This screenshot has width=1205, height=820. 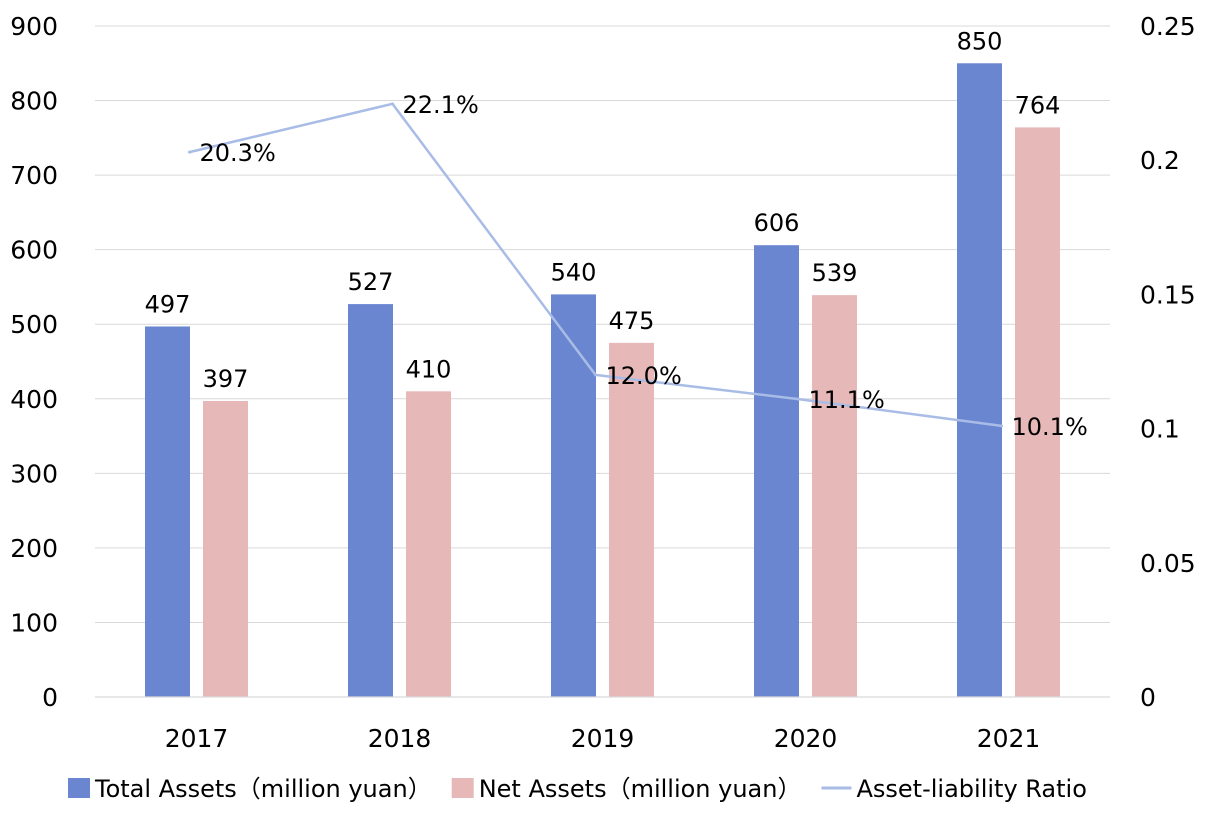 I want to click on ratio-value-label: 10.1%, so click(x=1050, y=427).